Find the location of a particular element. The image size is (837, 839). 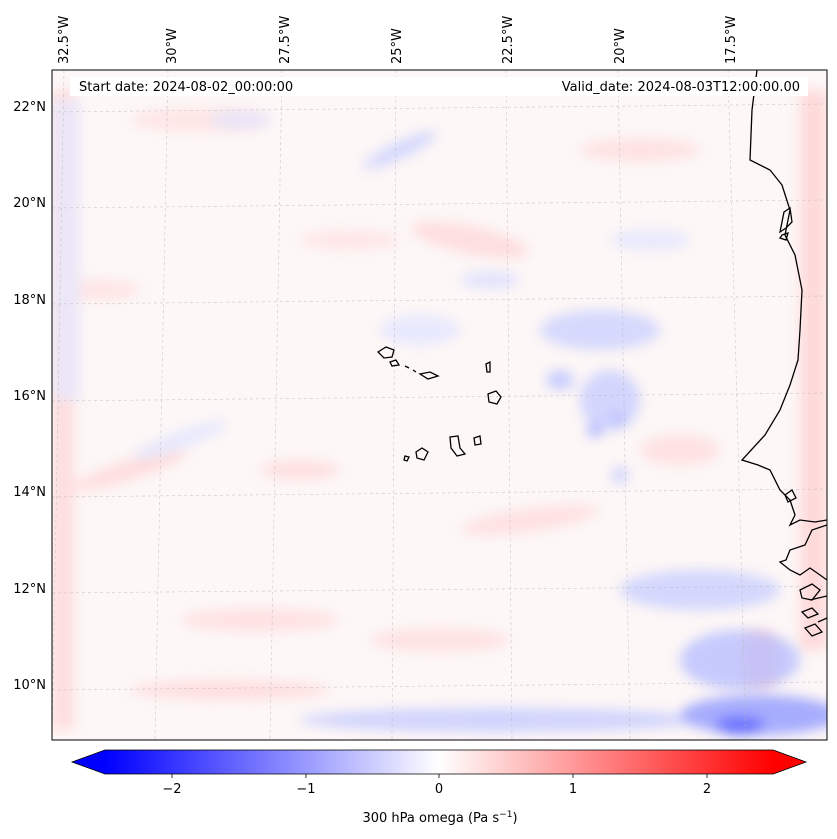

lat-label: 16°N is located at coordinates (29, 396).